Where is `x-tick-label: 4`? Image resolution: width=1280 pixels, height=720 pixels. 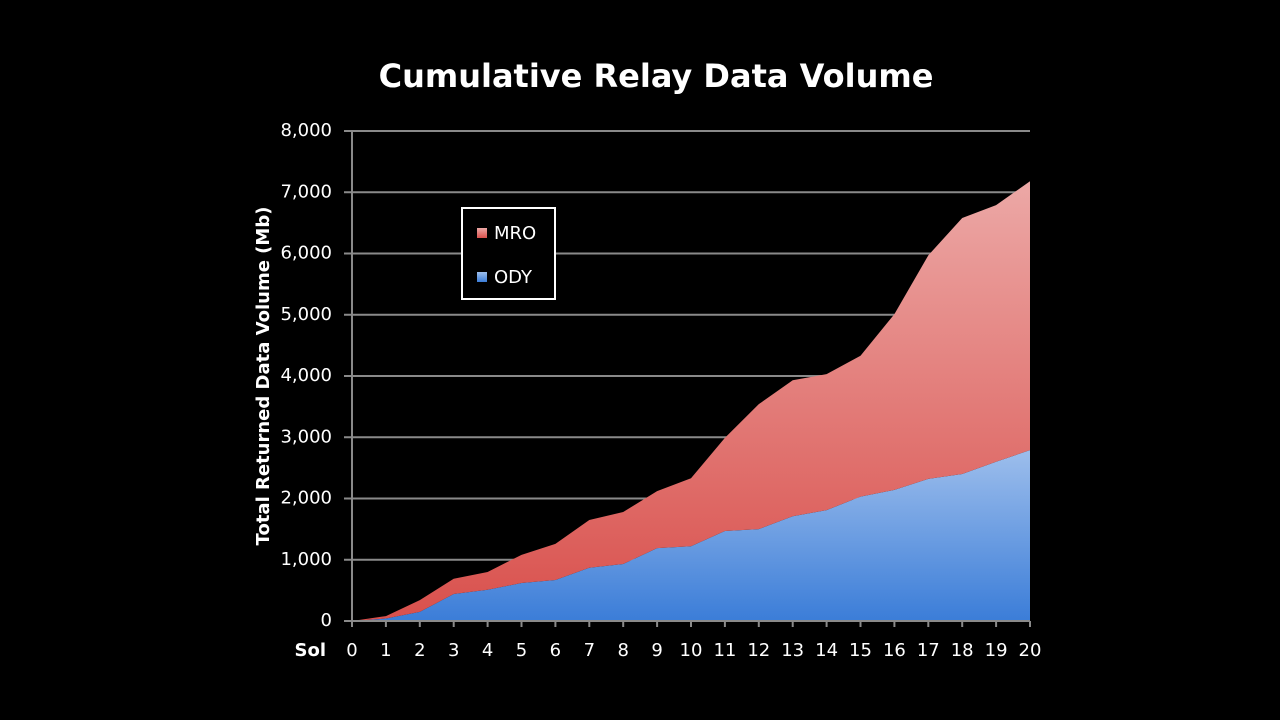 x-tick-label: 4 is located at coordinates (487, 650).